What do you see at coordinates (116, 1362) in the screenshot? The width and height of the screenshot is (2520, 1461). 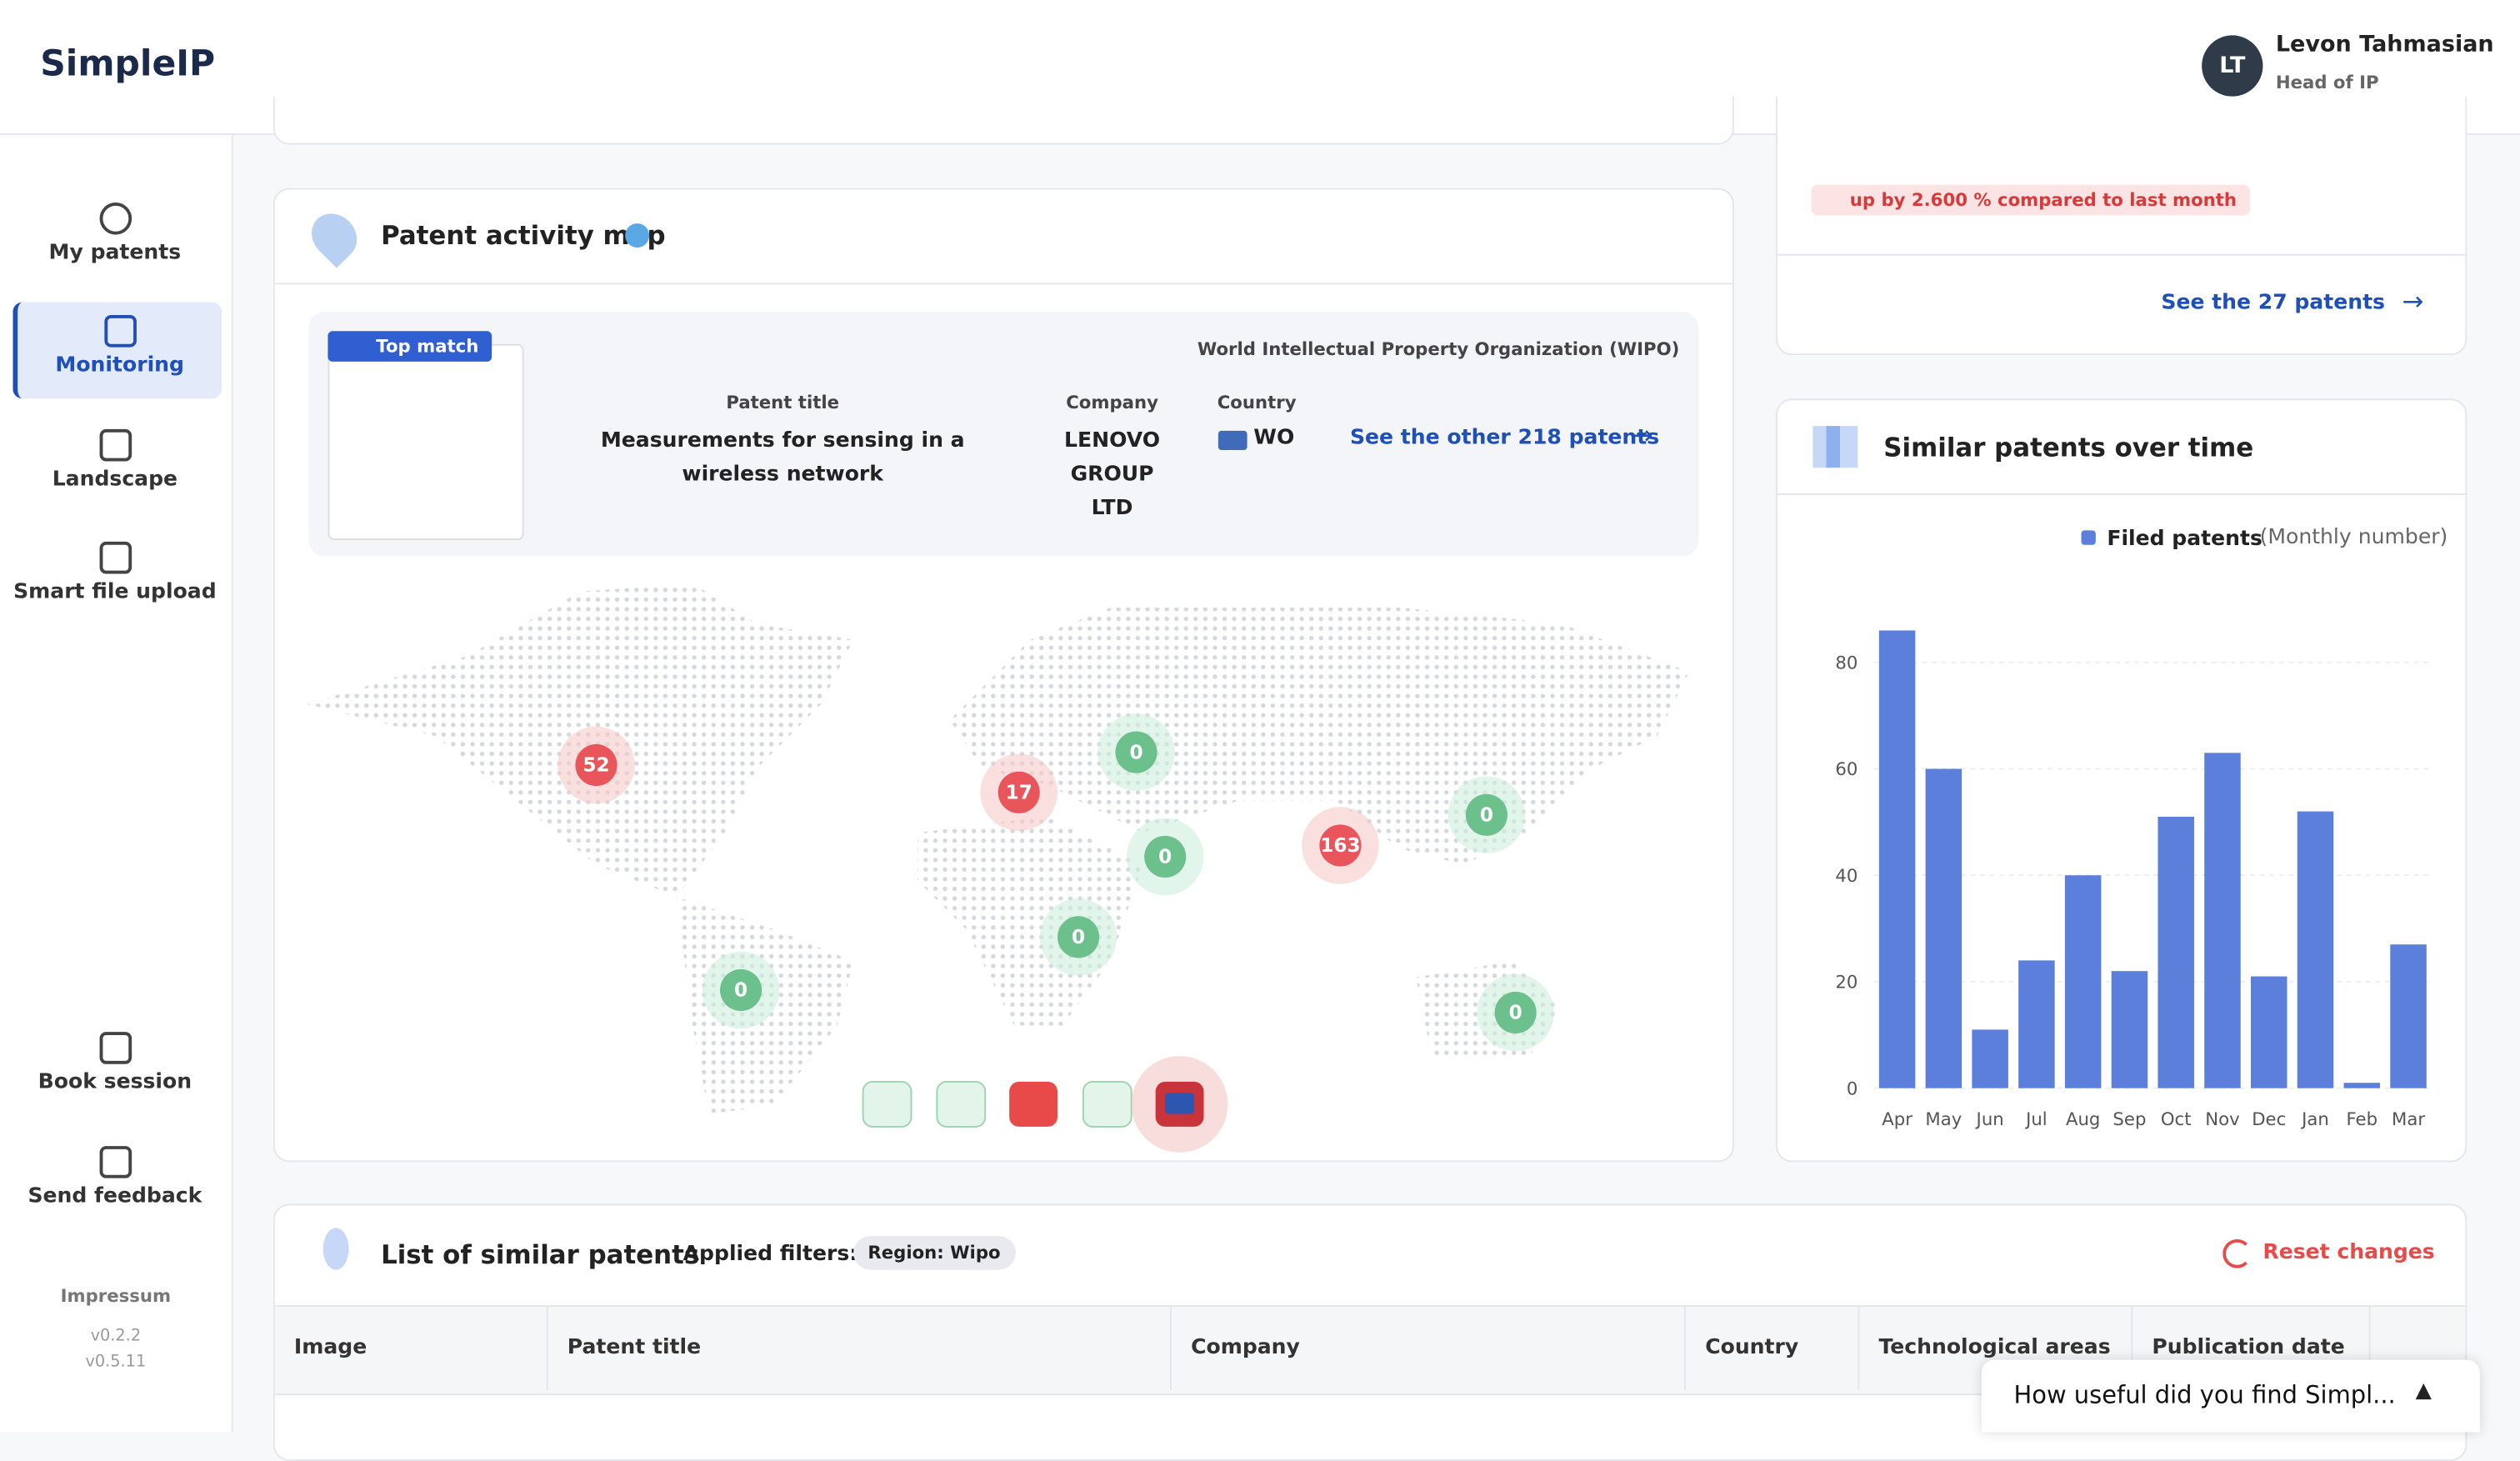 I see `version: v0.5.11` at bounding box center [116, 1362].